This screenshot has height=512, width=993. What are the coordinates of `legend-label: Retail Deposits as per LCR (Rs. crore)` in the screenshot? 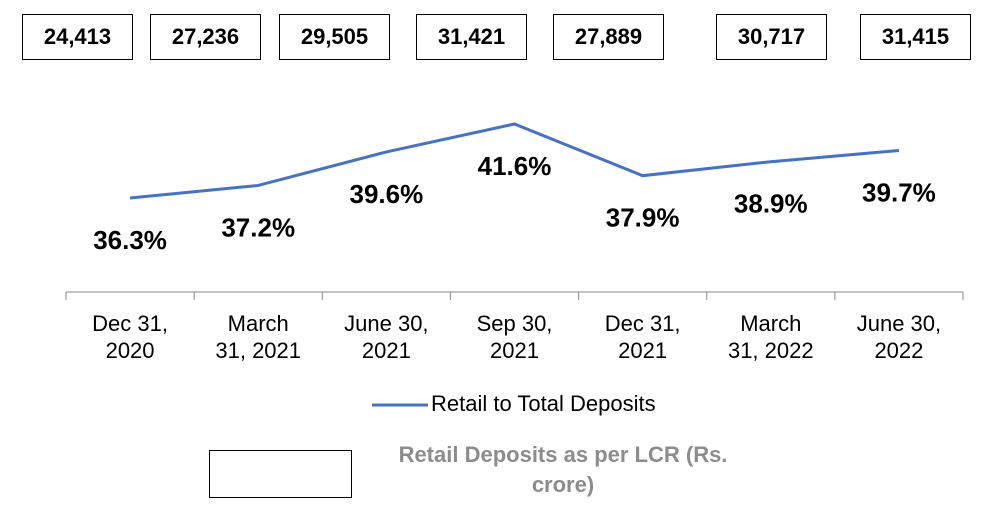 It's located at (563, 469).